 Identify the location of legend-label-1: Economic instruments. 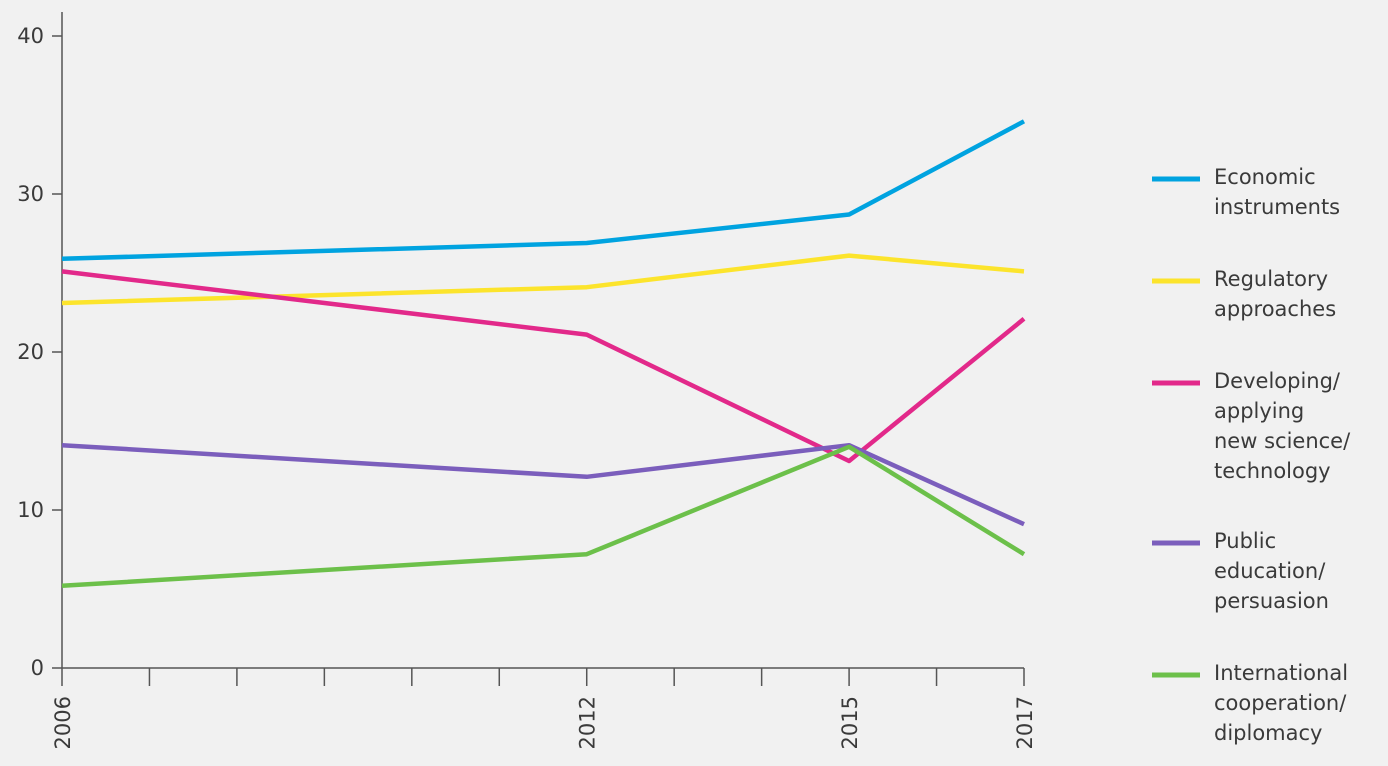
(1277, 192).